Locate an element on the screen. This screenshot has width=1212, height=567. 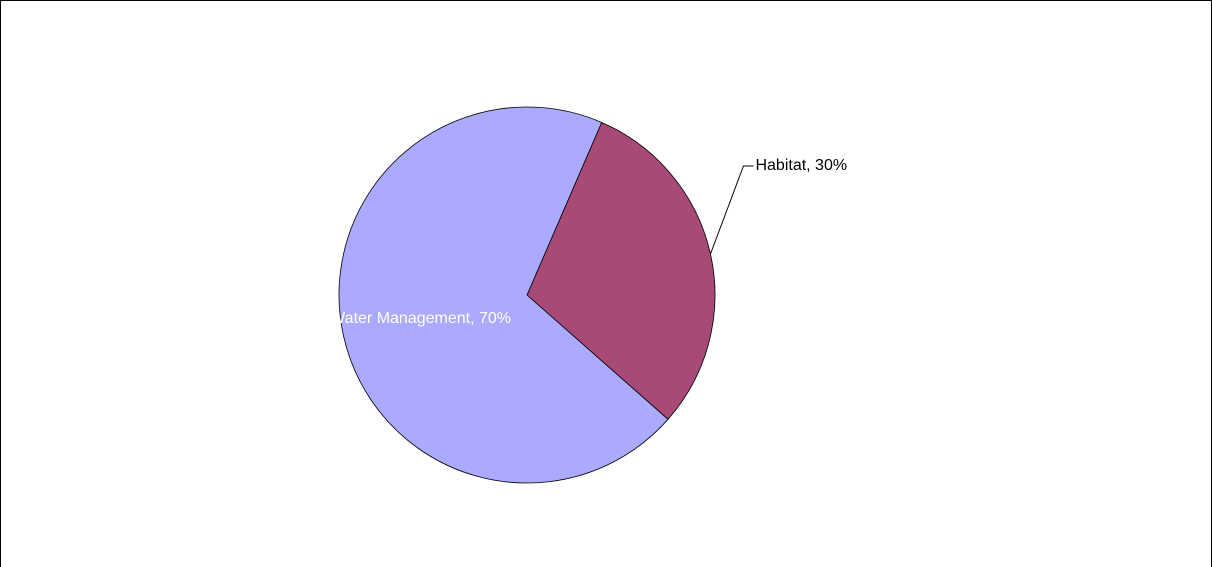
data-label: Water Management, 70% is located at coordinates (420, 318).